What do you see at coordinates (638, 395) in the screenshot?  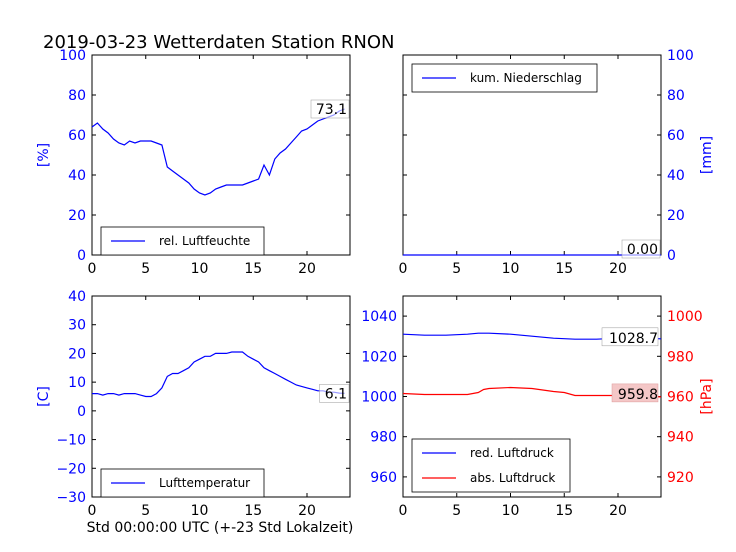 I see `last-value-label-abs-luftdruck: 959.8` at bounding box center [638, 395].